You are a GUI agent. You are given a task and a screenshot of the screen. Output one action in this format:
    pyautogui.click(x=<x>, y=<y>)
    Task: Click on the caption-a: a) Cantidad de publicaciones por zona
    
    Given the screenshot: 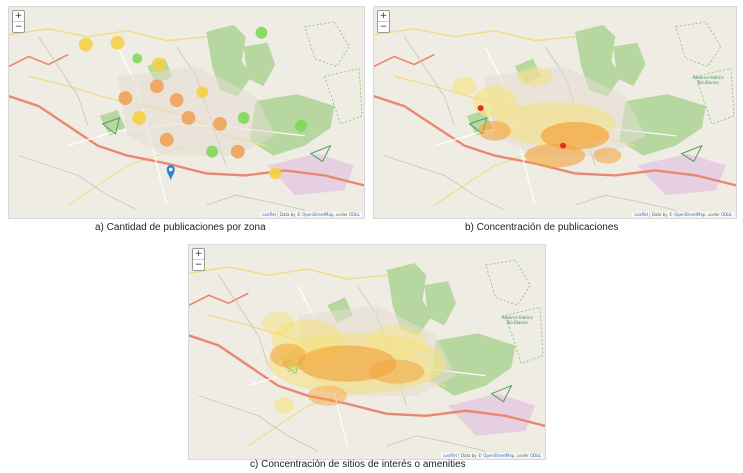 What is the action you would take?
    pyautogui.click(x=180, y=227)
    